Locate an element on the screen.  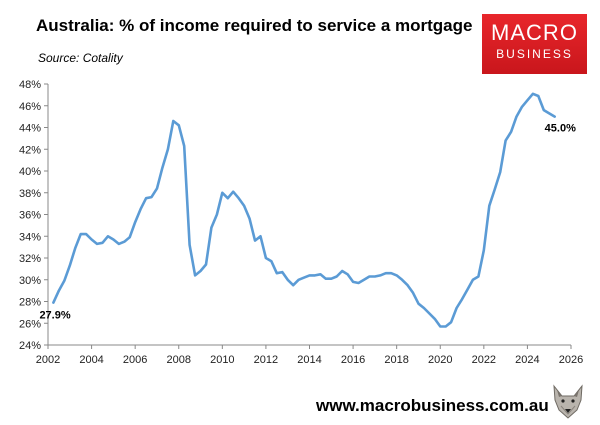
x-tick-label: 2024 is located at coordinates (527, 360).